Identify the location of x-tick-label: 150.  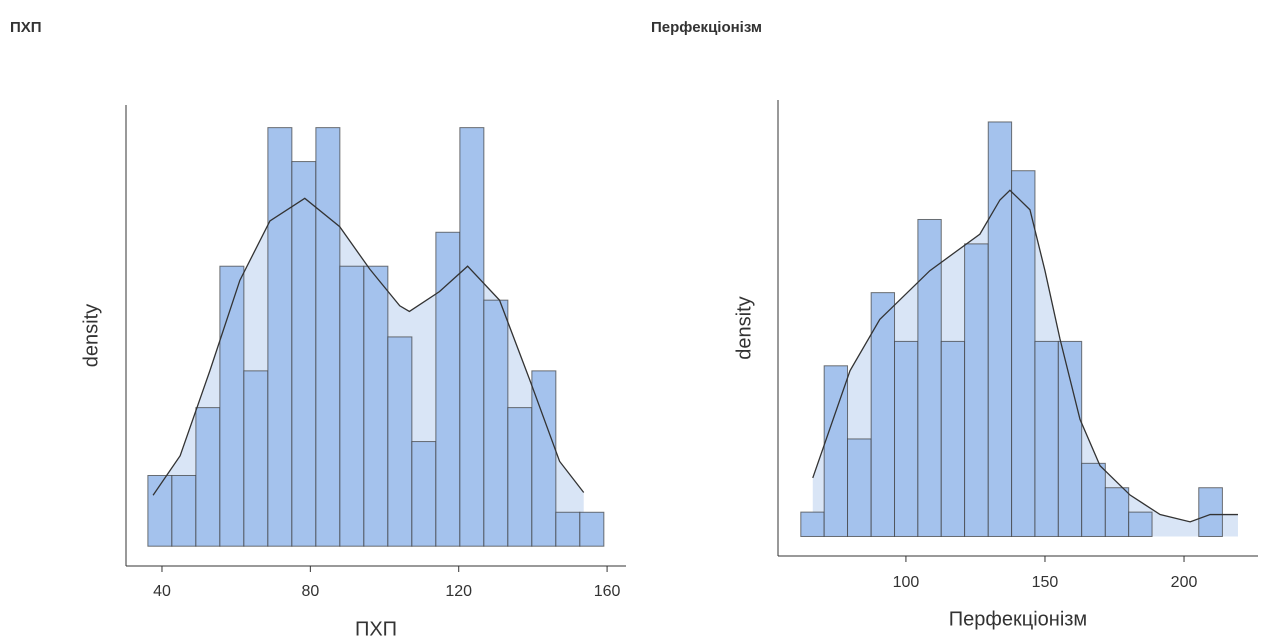
(1045, 582).